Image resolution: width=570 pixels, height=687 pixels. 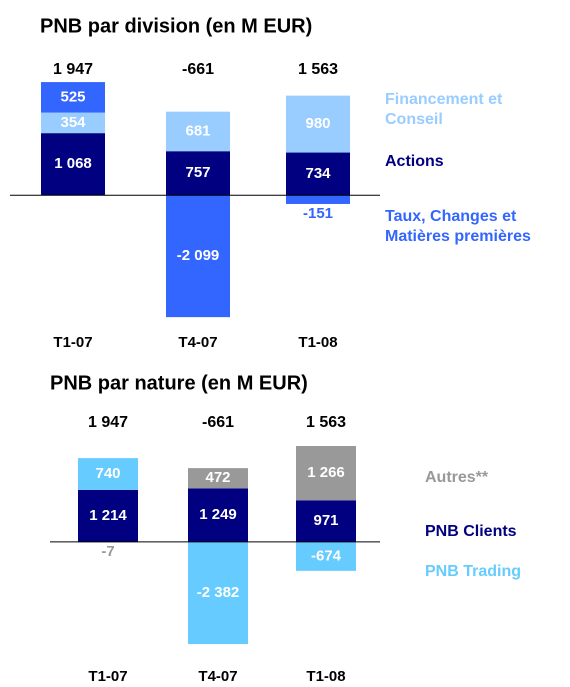 I want to click on legend-entry: PNB Clients, so click(x=471, y=531).